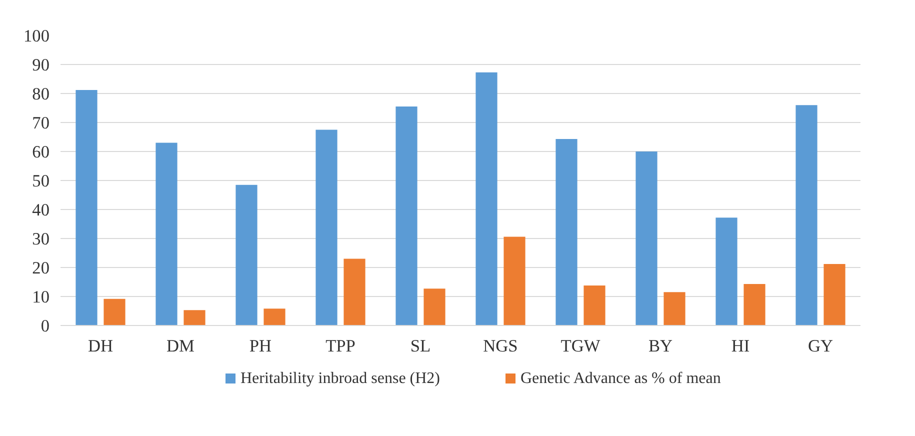 The image size is (915, 436). What do you see at coordinates (41, 239) in the screenshot?
I see `y-tick-label: 30` at bounding box center [41, 239].